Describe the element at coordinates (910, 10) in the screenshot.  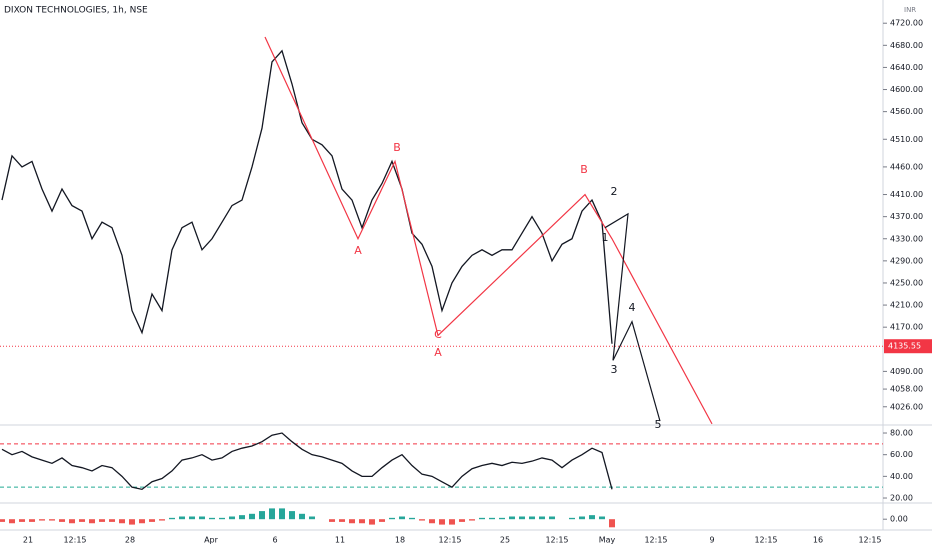
I see `currency-label: INR` at that location.